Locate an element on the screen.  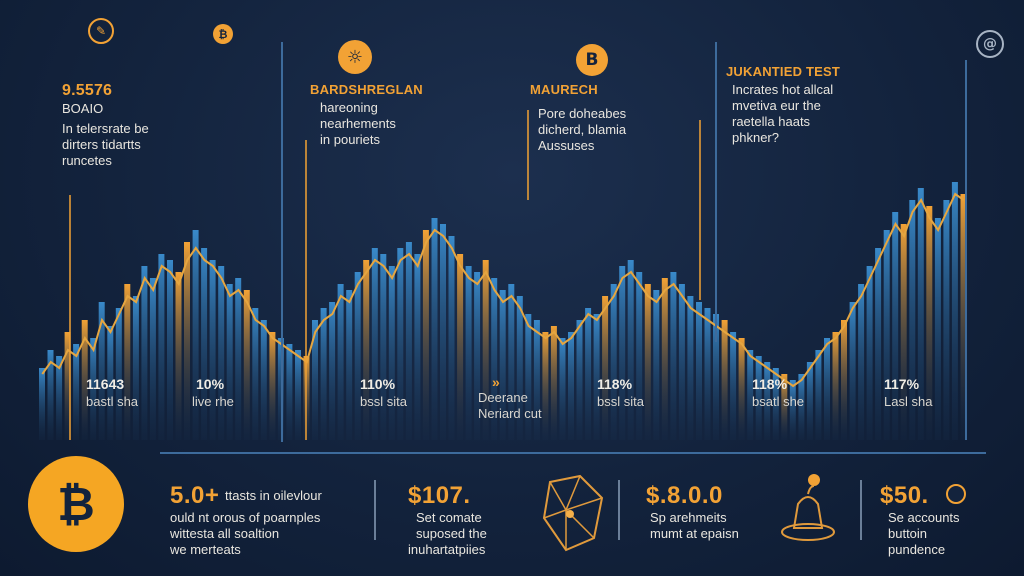
tool-icon: ✎ is located at coordinates (101, 31).